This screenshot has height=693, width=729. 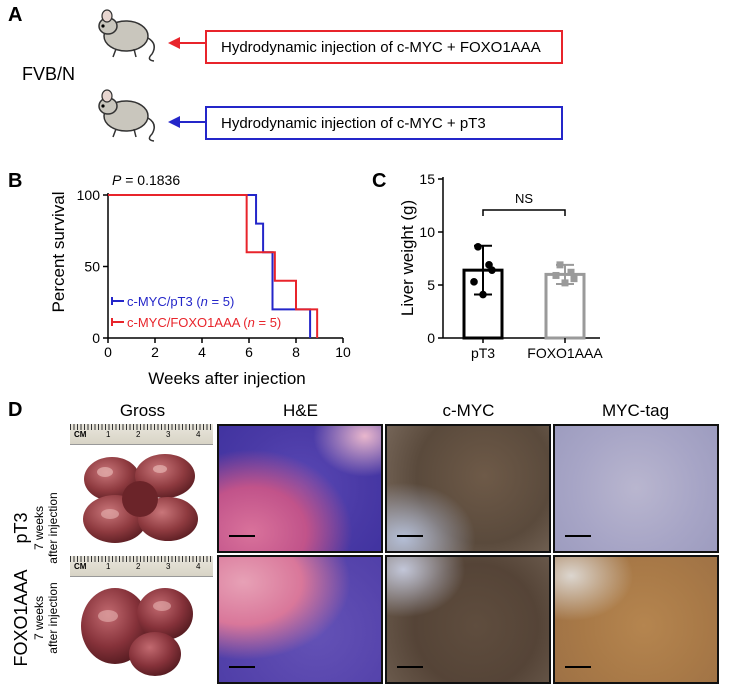 What do you see at coordinates (343, 352) in the screenshot?
I see `x-tick-label: 10` at bounding box center [343, 352].